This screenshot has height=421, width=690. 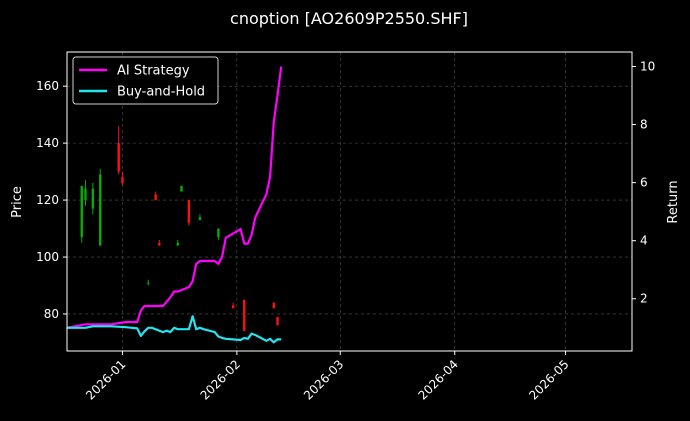 I want to click on y-tick-label: 160, so click(x=47, y=86).